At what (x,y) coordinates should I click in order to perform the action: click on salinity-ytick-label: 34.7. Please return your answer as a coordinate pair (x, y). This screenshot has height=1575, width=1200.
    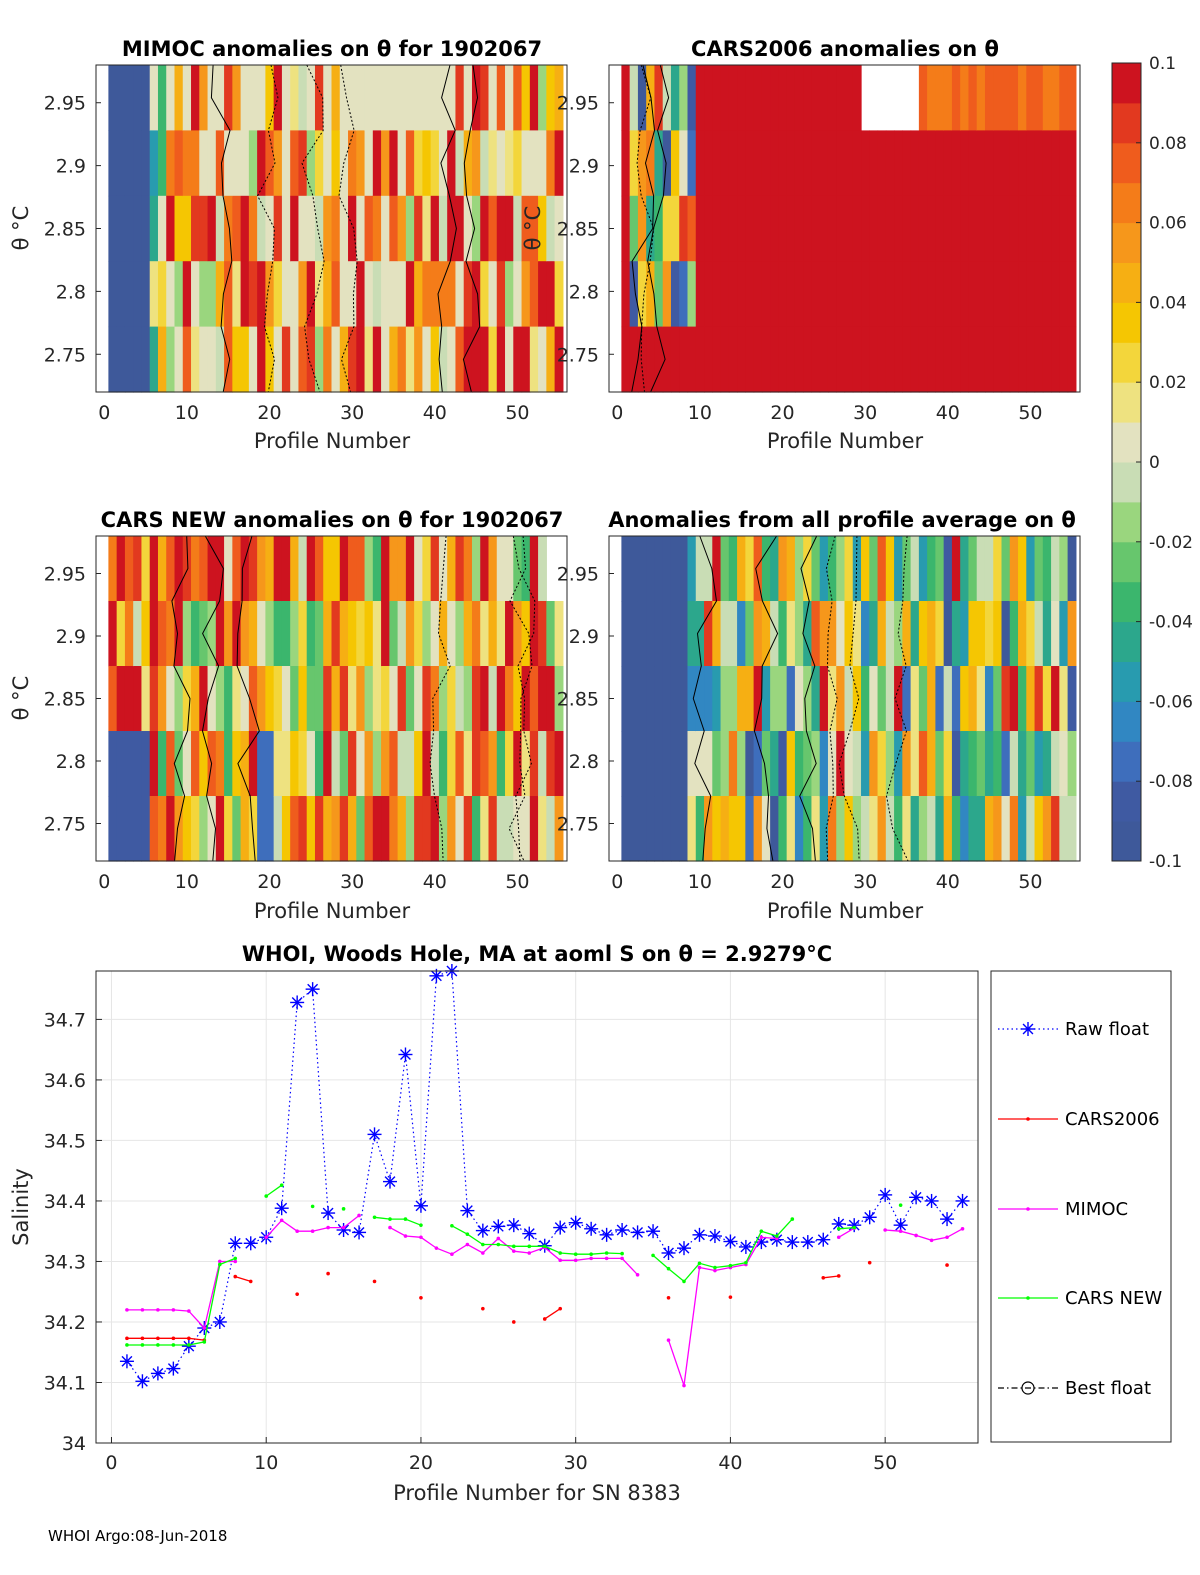
    Looking at the image, I should click on (65, 1020).